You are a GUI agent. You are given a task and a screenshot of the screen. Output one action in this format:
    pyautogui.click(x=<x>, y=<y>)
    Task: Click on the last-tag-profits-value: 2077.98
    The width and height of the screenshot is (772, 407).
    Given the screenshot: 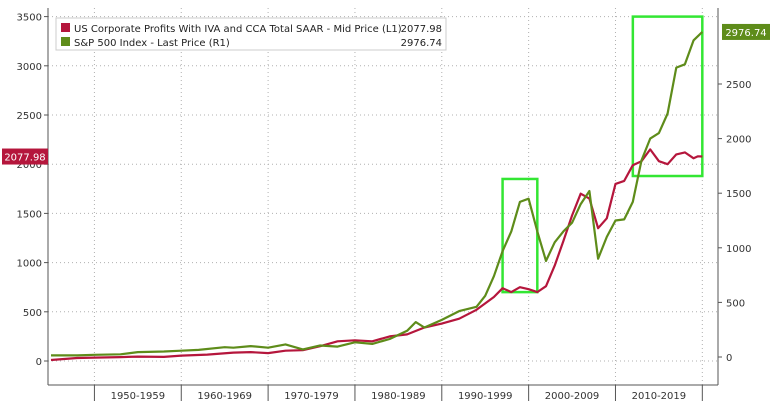 What is the action you would take?
    pyautogui.click(x=24, y=158)
    